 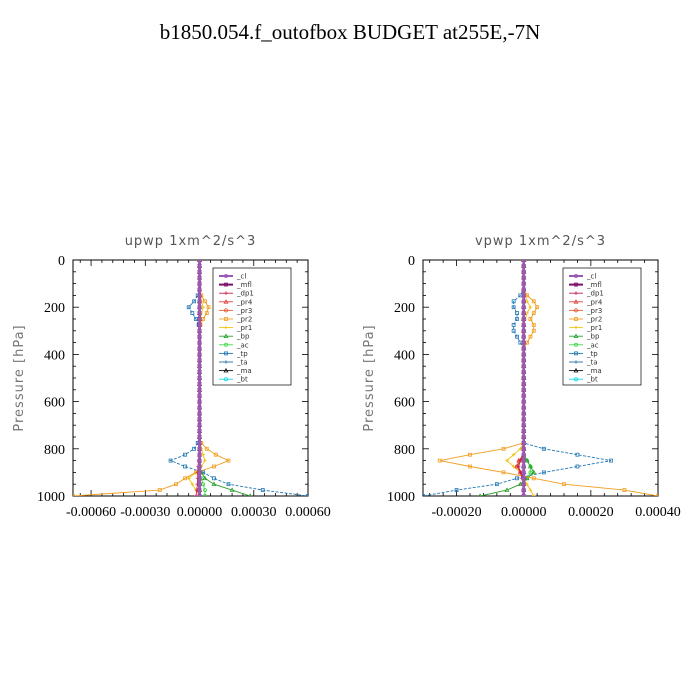 I want to click on x-tick-label: 0.00000, so click(x=200, y=512).